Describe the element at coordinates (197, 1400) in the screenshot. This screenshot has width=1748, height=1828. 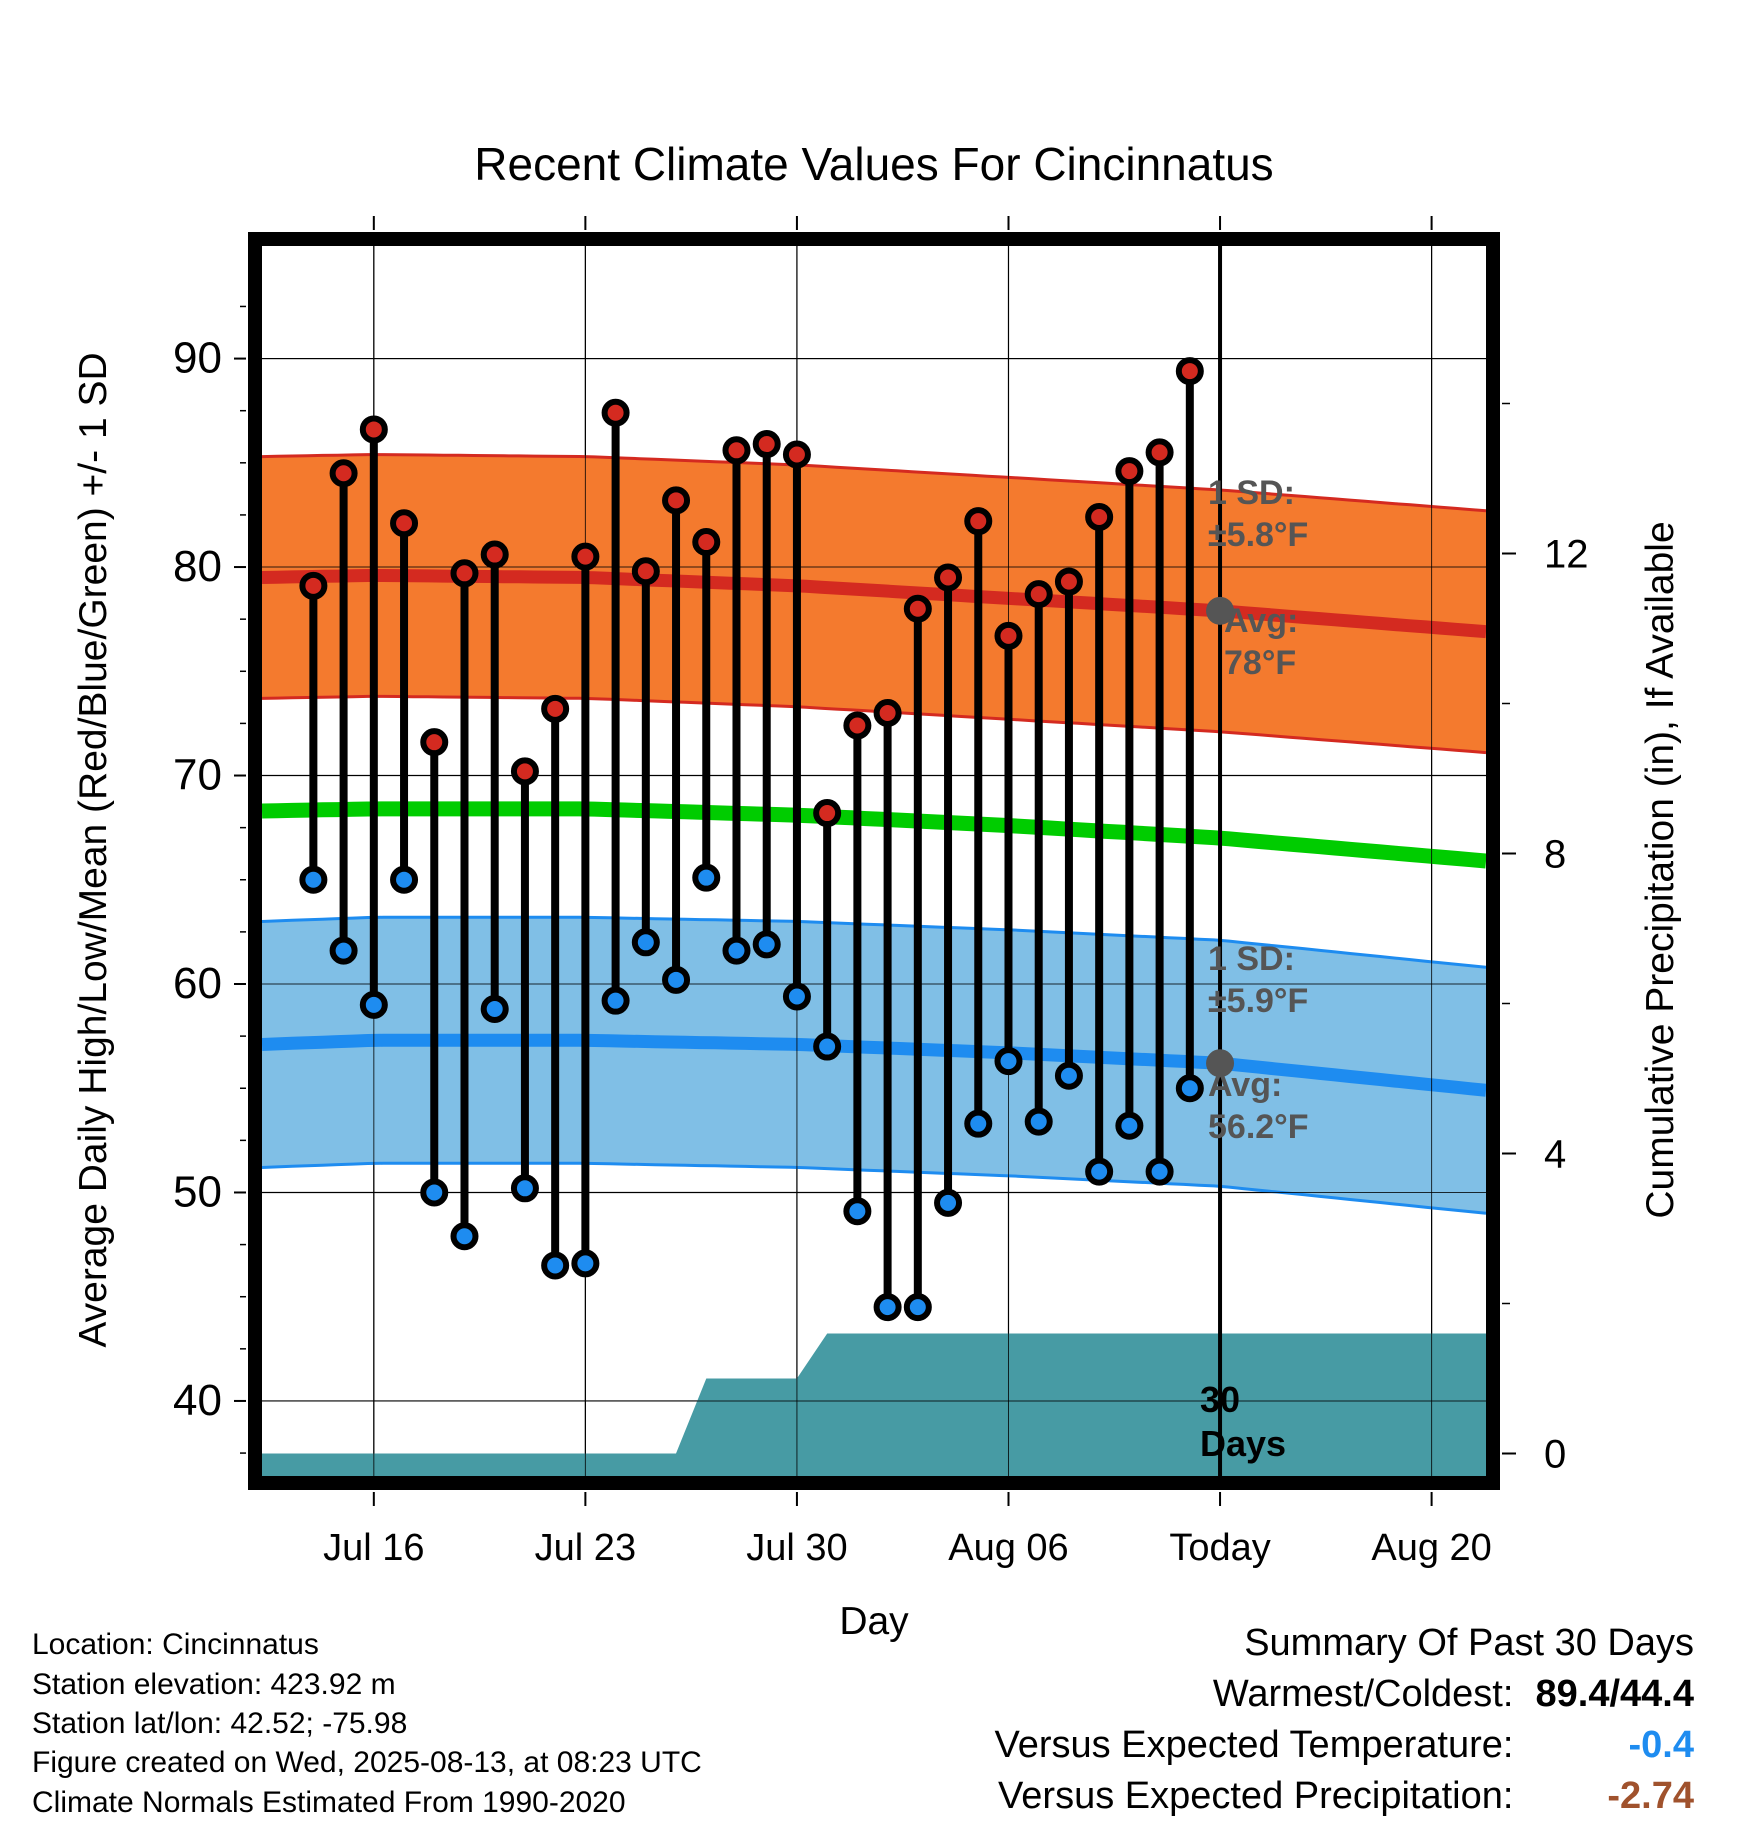
I see `y-tick-label: 40` at that location.